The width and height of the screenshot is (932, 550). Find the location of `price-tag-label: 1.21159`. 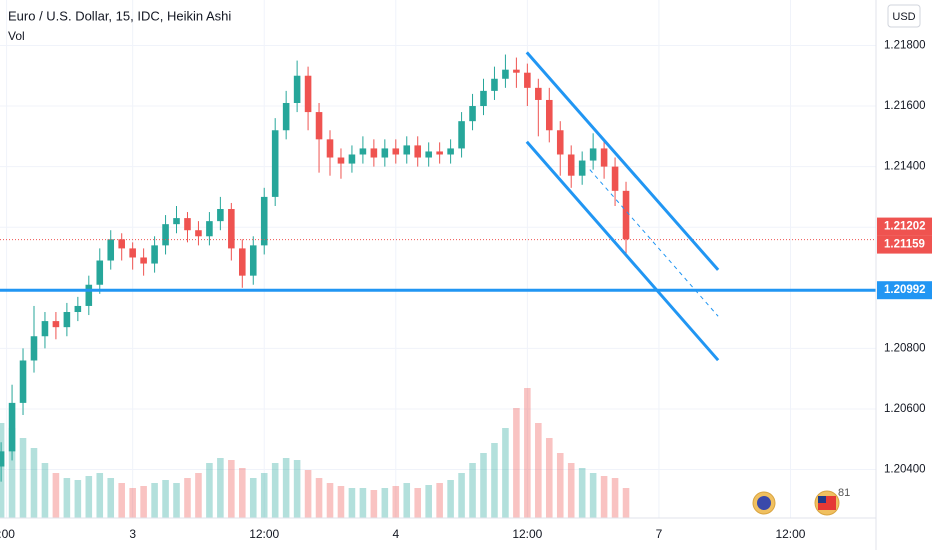

price-tag-label: 1.21159 is located at coordinates (904, 245).